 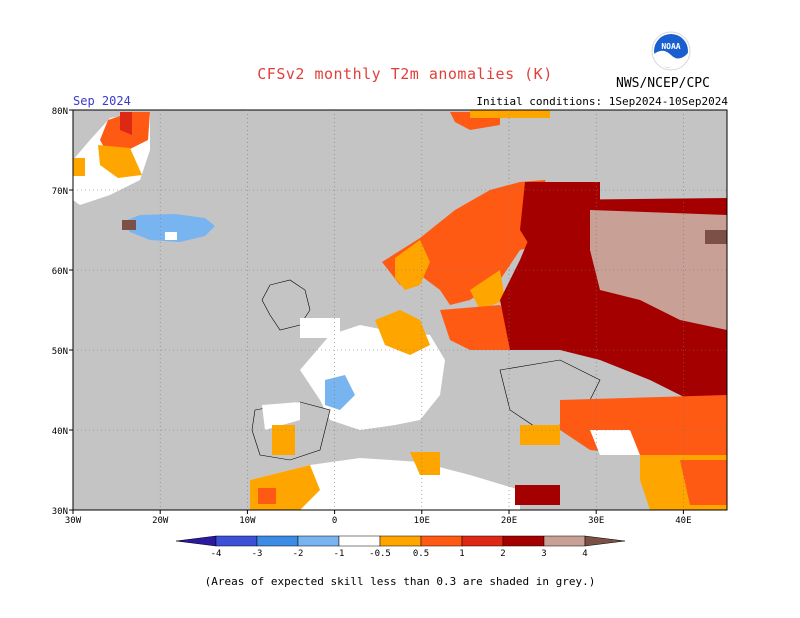 I want to click on legend-max-arrow, so click(x=605, y=541).